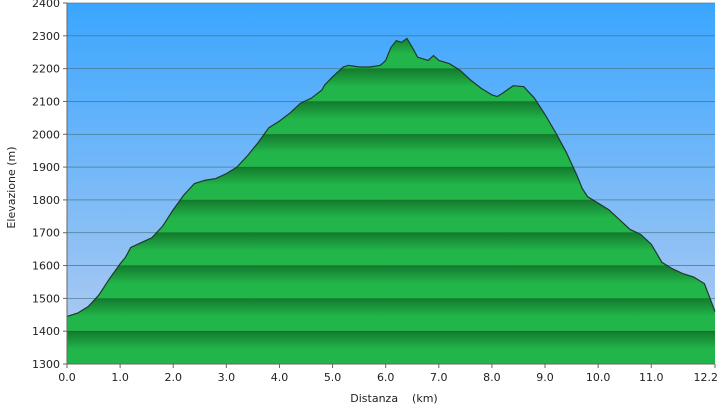  What do you see at coordinates (393, 398) in the screenshot?
I see `x-axis-title: Distanza (km)` at bounding box center [393, 398].